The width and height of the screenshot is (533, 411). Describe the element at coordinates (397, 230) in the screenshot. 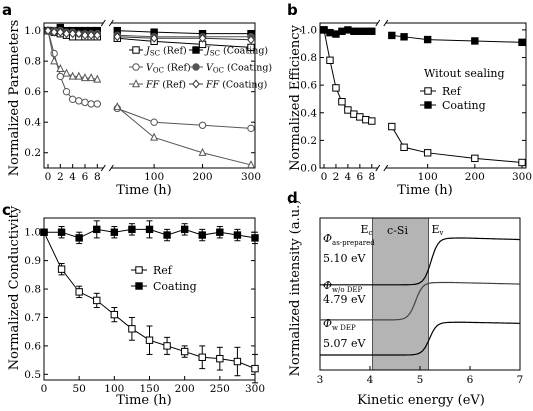

I see `panel-d-band-label: c-Si` at that location.